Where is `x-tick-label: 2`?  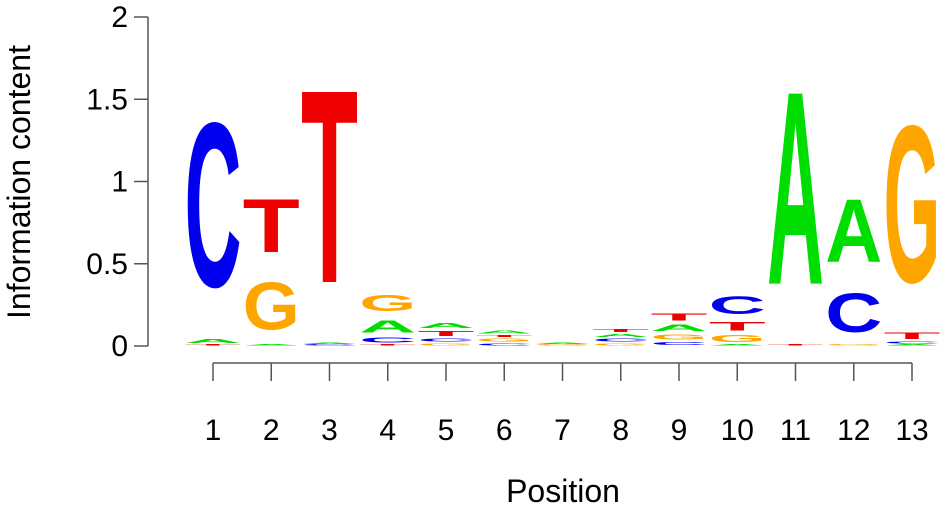 x-tick-label: 2 is located at coordinates (271, 430).